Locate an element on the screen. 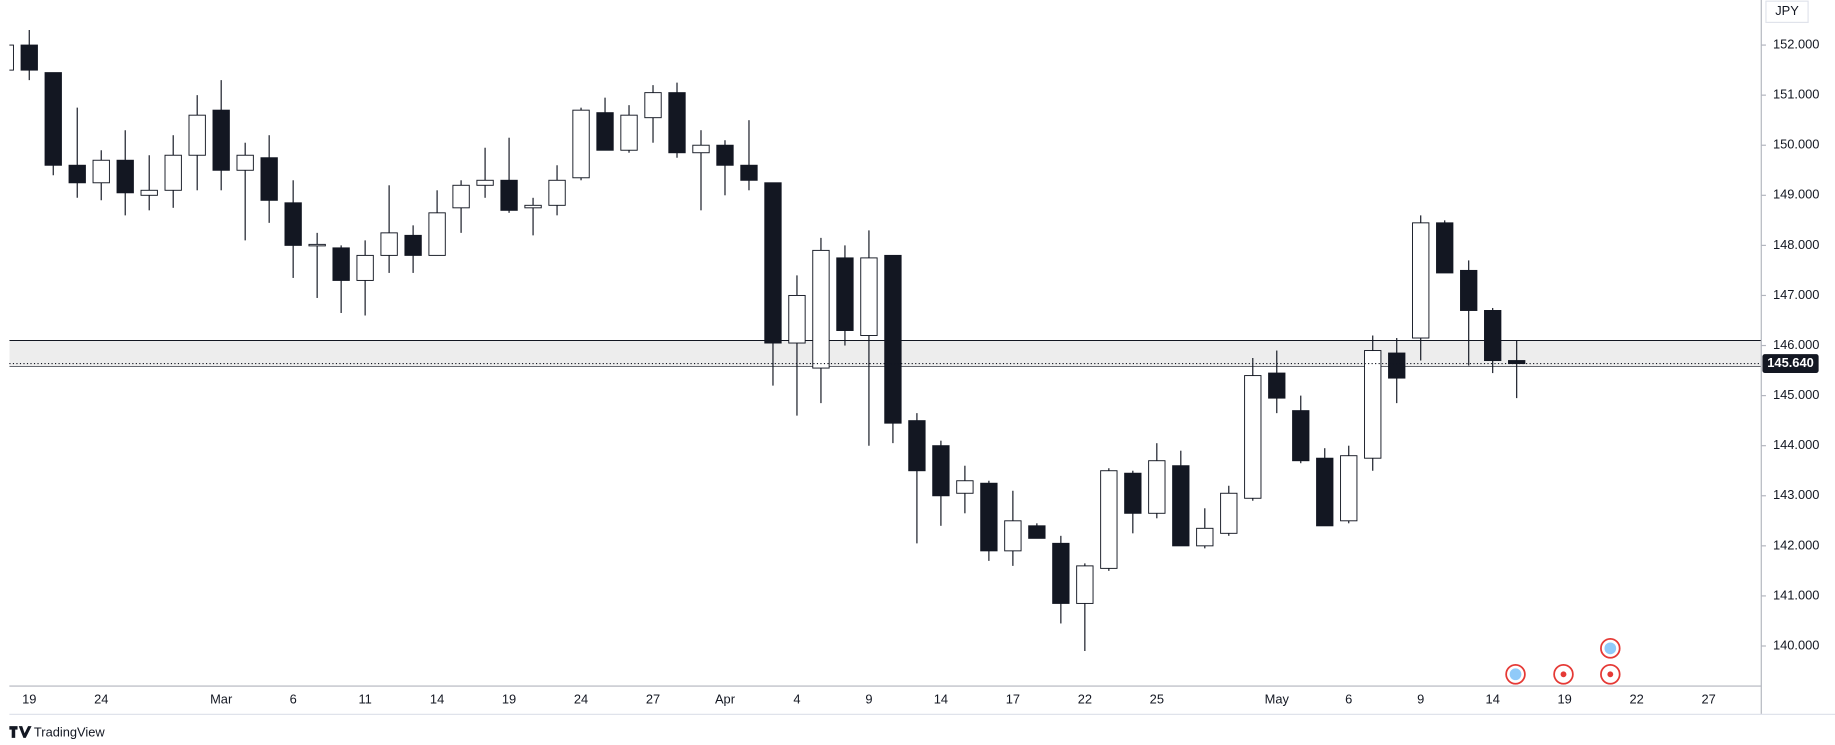  y-tick-label: 146.000 is located at coordinates (1796, 344).